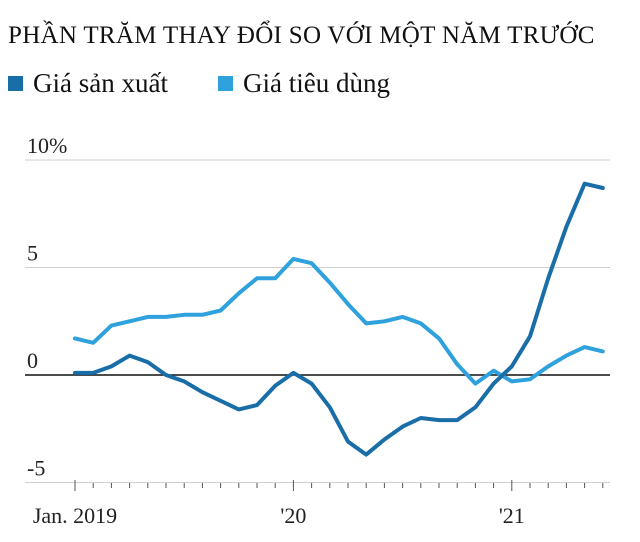 This screenshot has height=542, width=640. I want to click on x-tick-label: '21, so click(512, 515).